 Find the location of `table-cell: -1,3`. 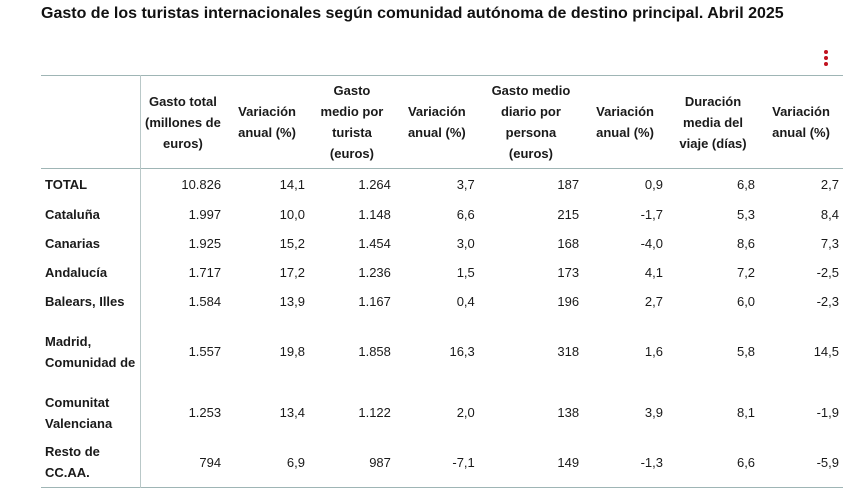

table-cell: -1,3 is located at coordinates (651, 462).